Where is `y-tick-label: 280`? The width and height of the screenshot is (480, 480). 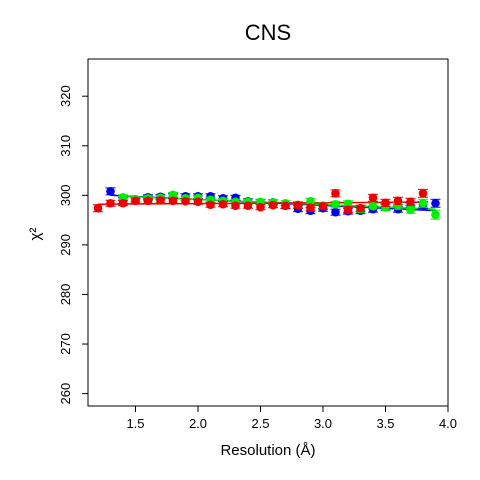 y-tick-label: 280 is located at coordinates (65, 295).